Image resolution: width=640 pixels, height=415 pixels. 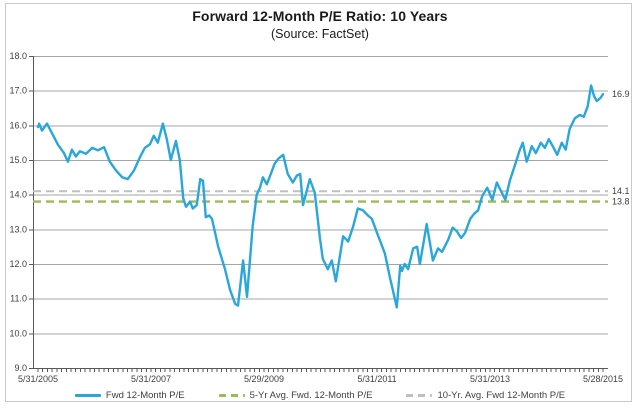 I want to click on end-label: 16.9, so click(x=621, y=94).